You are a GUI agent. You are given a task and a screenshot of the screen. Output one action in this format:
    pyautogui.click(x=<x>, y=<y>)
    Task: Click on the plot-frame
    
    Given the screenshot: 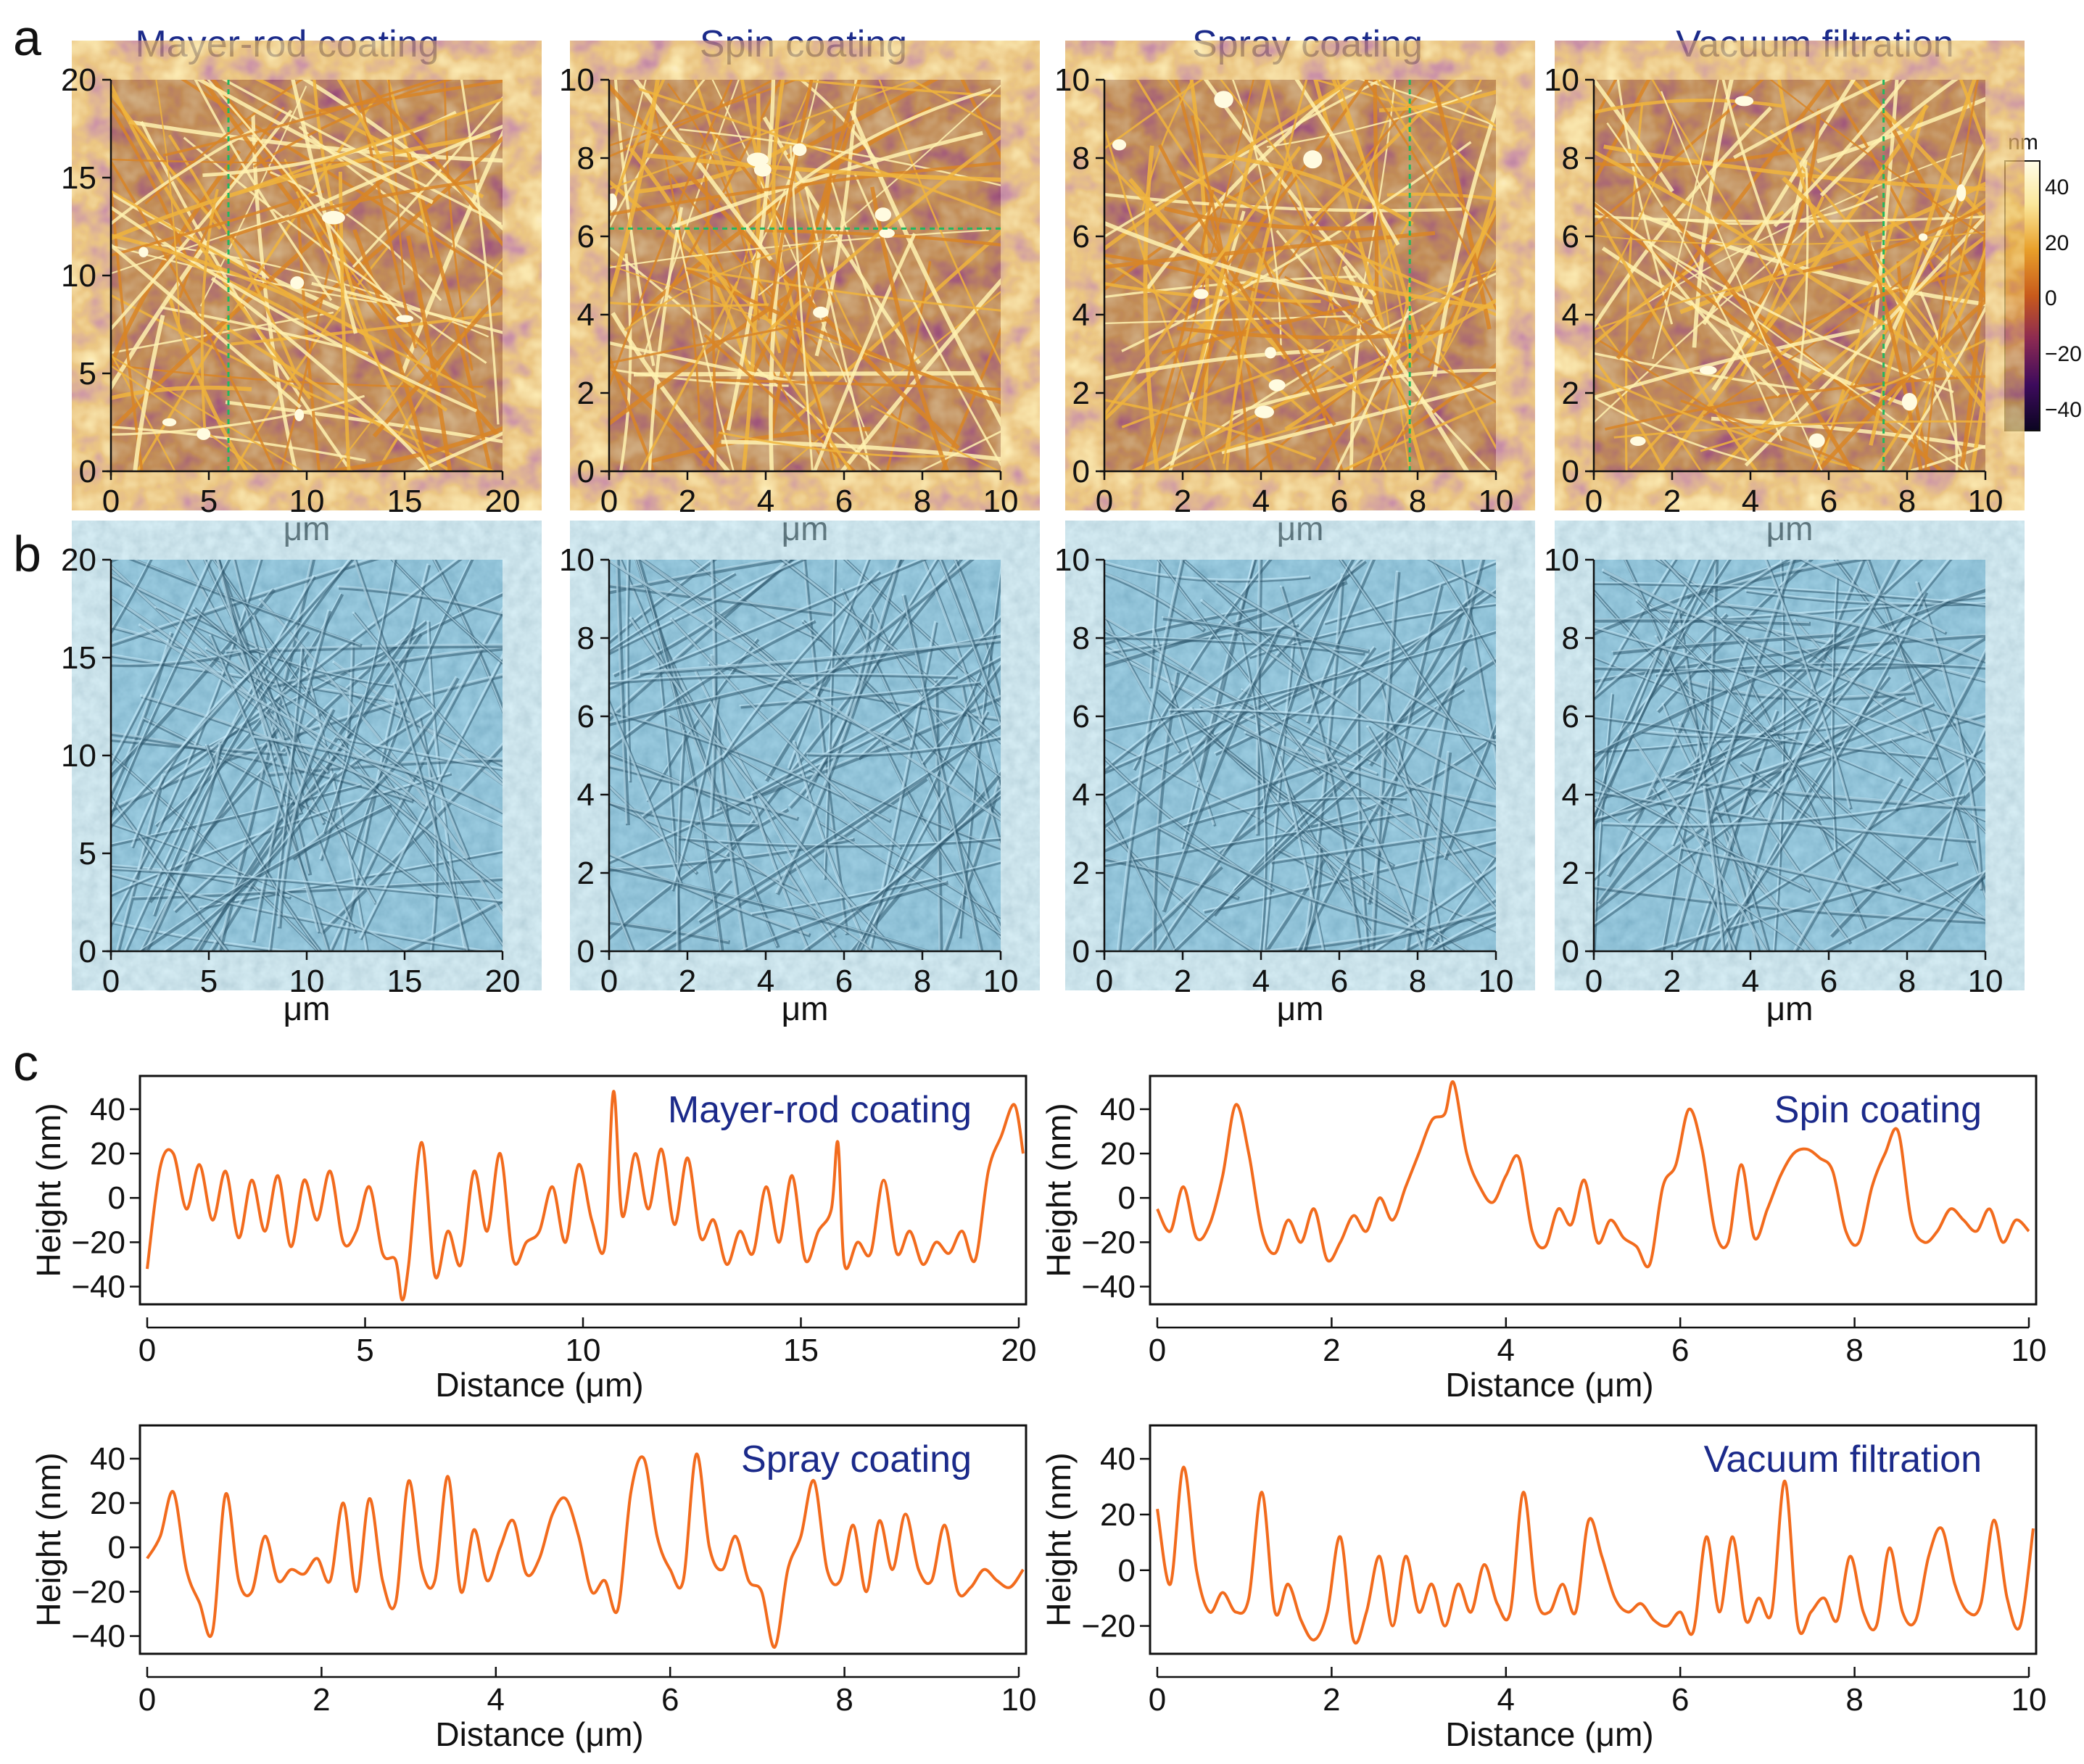 What is the action you would take?
    pyautogui.click(x=1593, y=1190)
    